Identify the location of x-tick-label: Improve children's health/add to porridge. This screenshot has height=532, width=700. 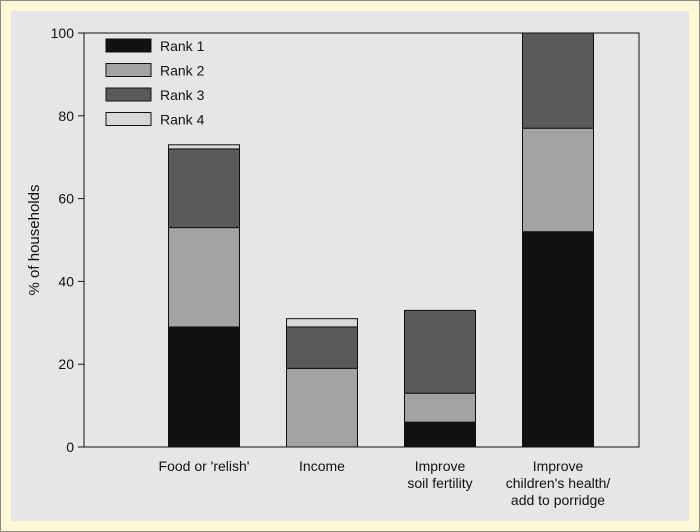
(558, 483).